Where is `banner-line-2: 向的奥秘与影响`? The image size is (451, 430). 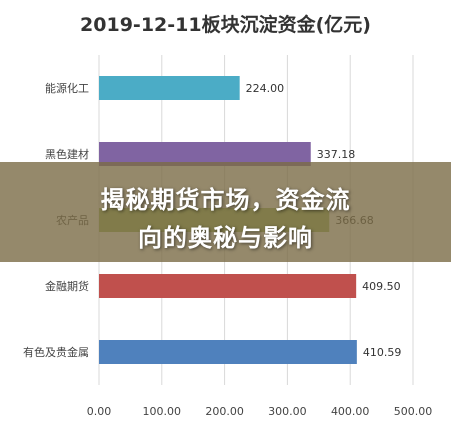
banner-line-2: 向的奥秘与影响 is located at coordinates (225, 238).